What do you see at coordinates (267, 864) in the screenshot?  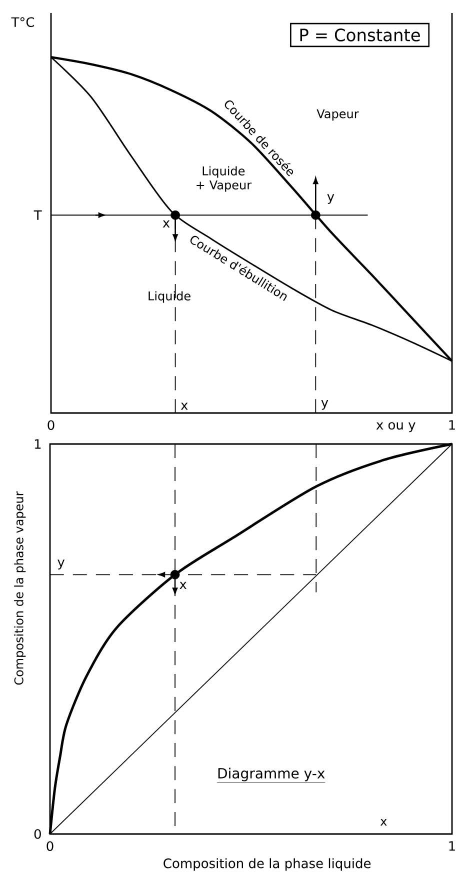 I see `x-axis-title: Composition de la phase liquide` at bounding box center [267, 864].